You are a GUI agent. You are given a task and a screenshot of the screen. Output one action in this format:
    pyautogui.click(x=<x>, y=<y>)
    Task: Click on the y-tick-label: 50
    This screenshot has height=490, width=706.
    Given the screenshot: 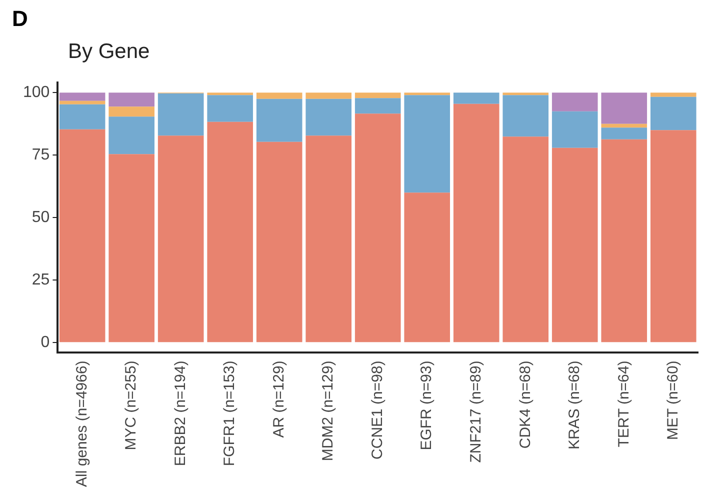 What is the action you would take?
    pyautogui.click(x=41, y=217)
    